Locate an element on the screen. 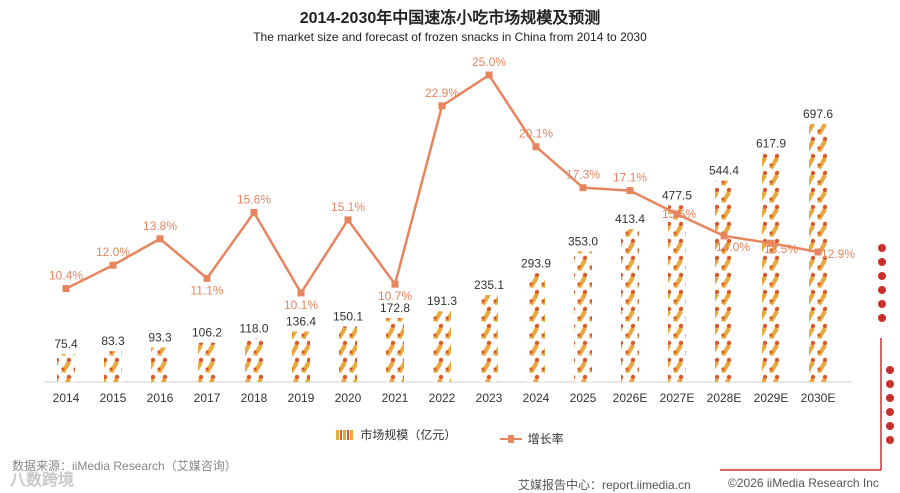 This screenshot has width=900, height=493. bar-2017 is located at coordinates (207, 362).